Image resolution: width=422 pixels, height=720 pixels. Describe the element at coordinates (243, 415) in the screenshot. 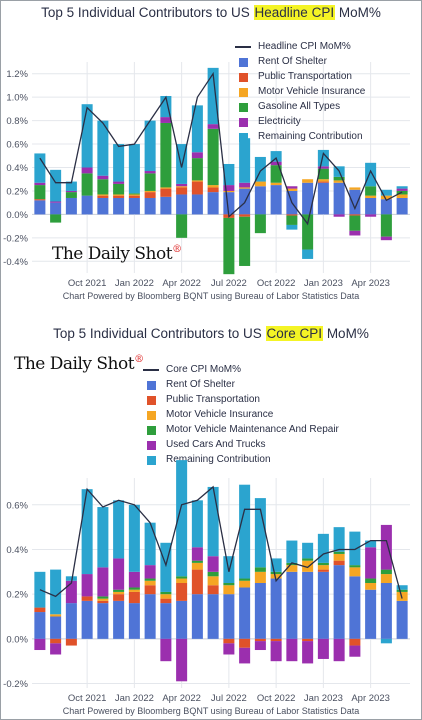

I see `chart2-legend-item: Motor Vehicle Insurance` at that location.